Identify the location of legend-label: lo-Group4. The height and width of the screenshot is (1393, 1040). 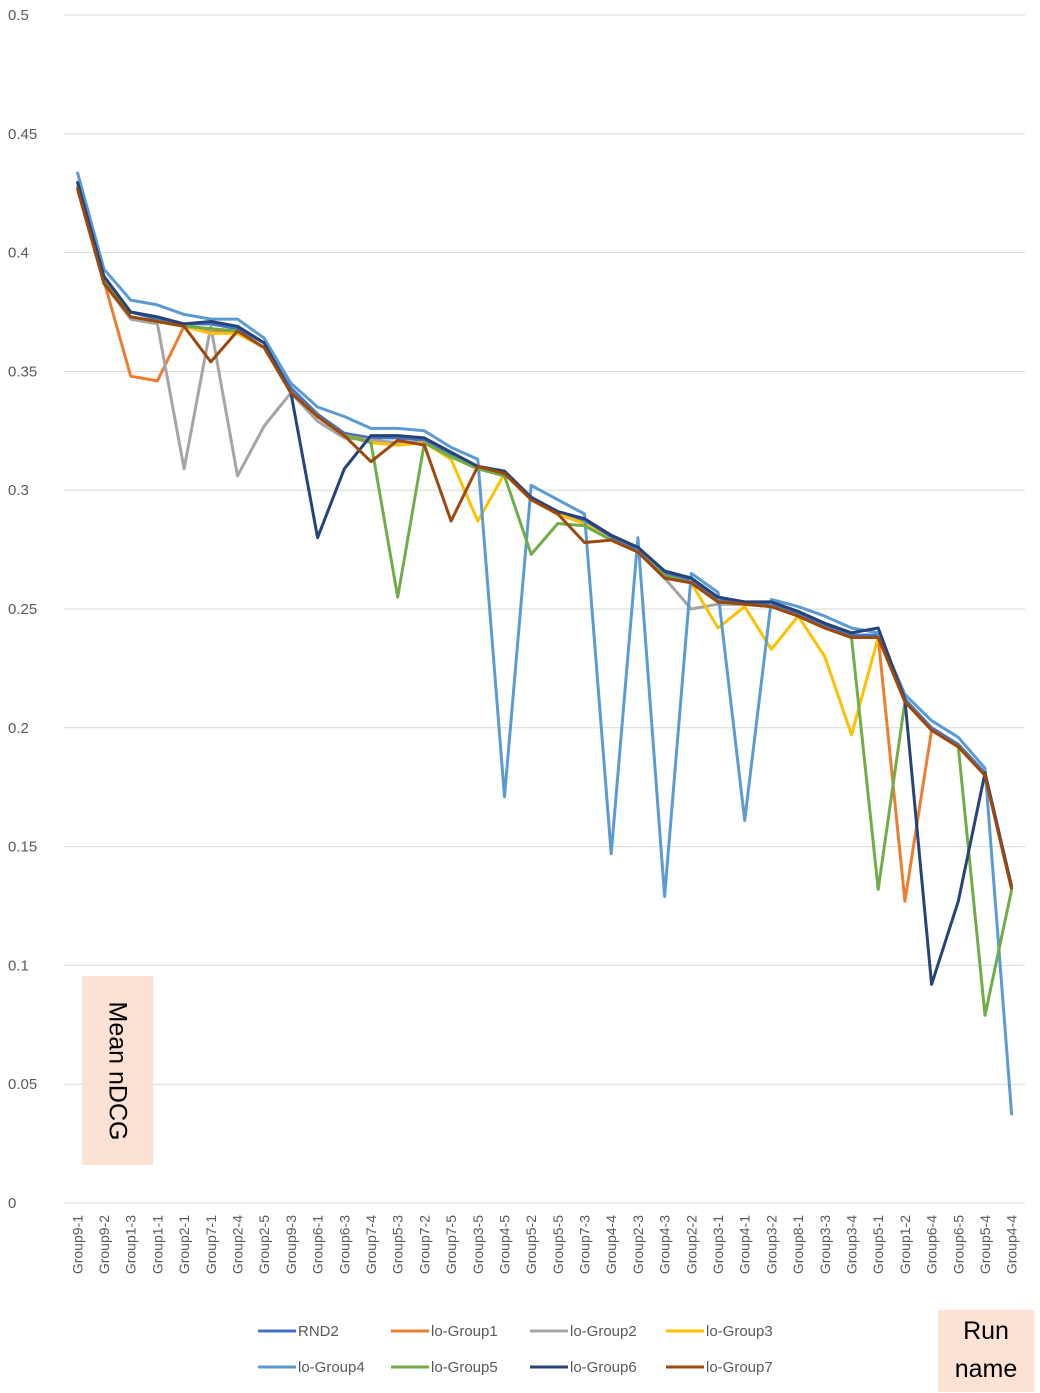
(331, 1367).